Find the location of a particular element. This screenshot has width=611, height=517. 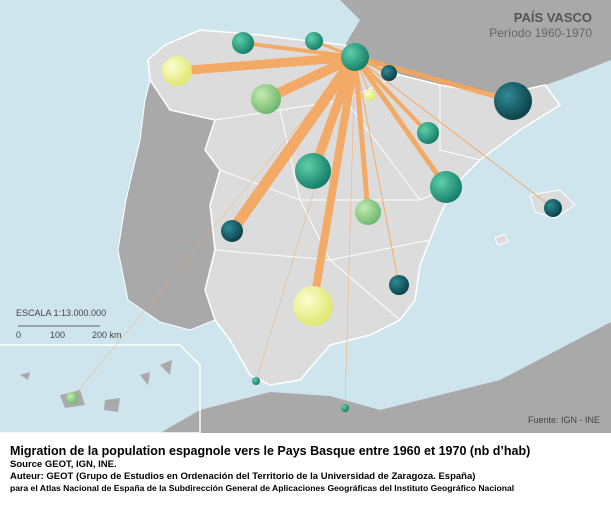

canary-inset-frame is located at coordinates (100, 389).